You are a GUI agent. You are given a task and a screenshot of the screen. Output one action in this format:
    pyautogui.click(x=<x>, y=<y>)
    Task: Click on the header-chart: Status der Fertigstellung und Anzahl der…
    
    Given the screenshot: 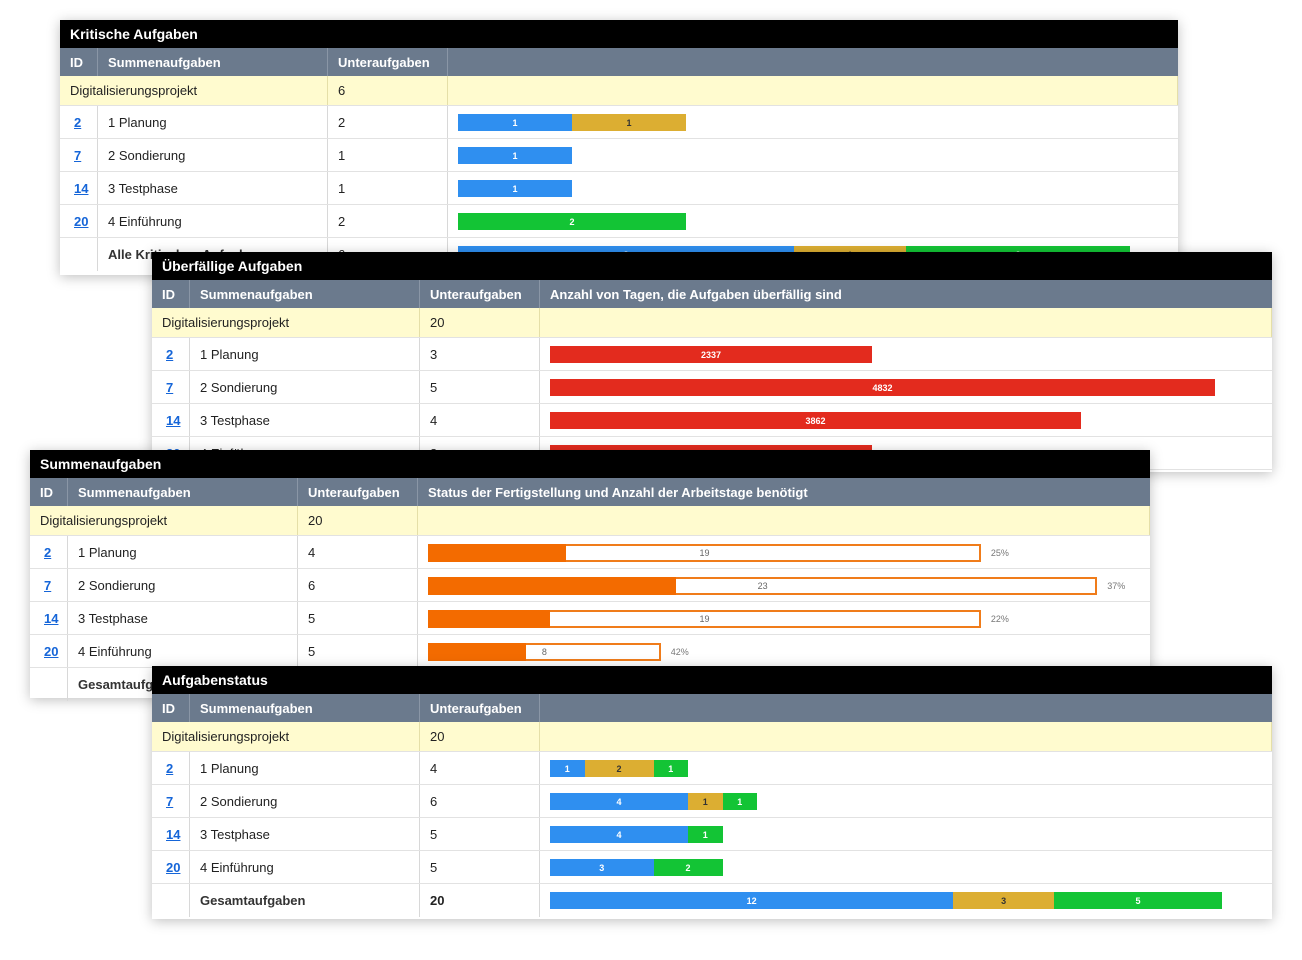 What is the action you would take?
    pyautogui.click(x=618, y=492)
    